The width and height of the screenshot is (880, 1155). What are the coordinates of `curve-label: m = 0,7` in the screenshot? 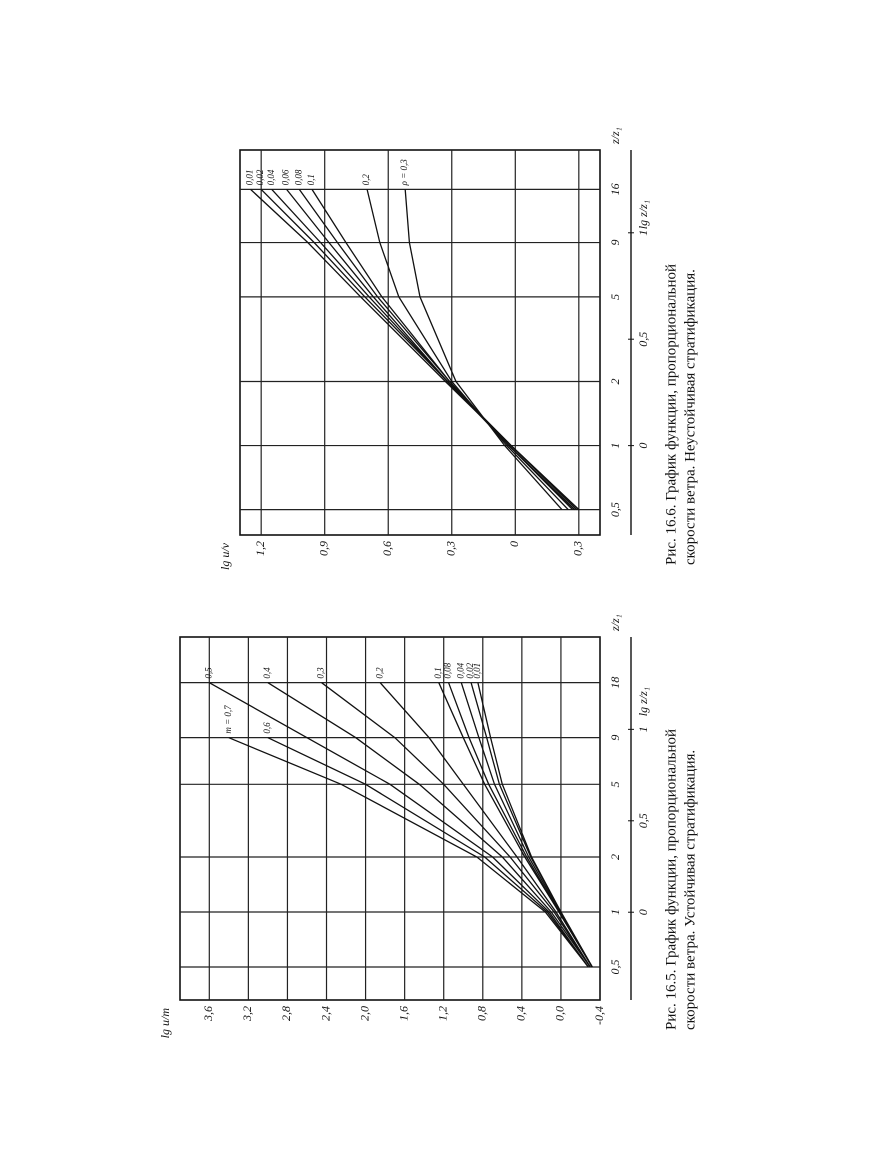 It's located at (228, 719).